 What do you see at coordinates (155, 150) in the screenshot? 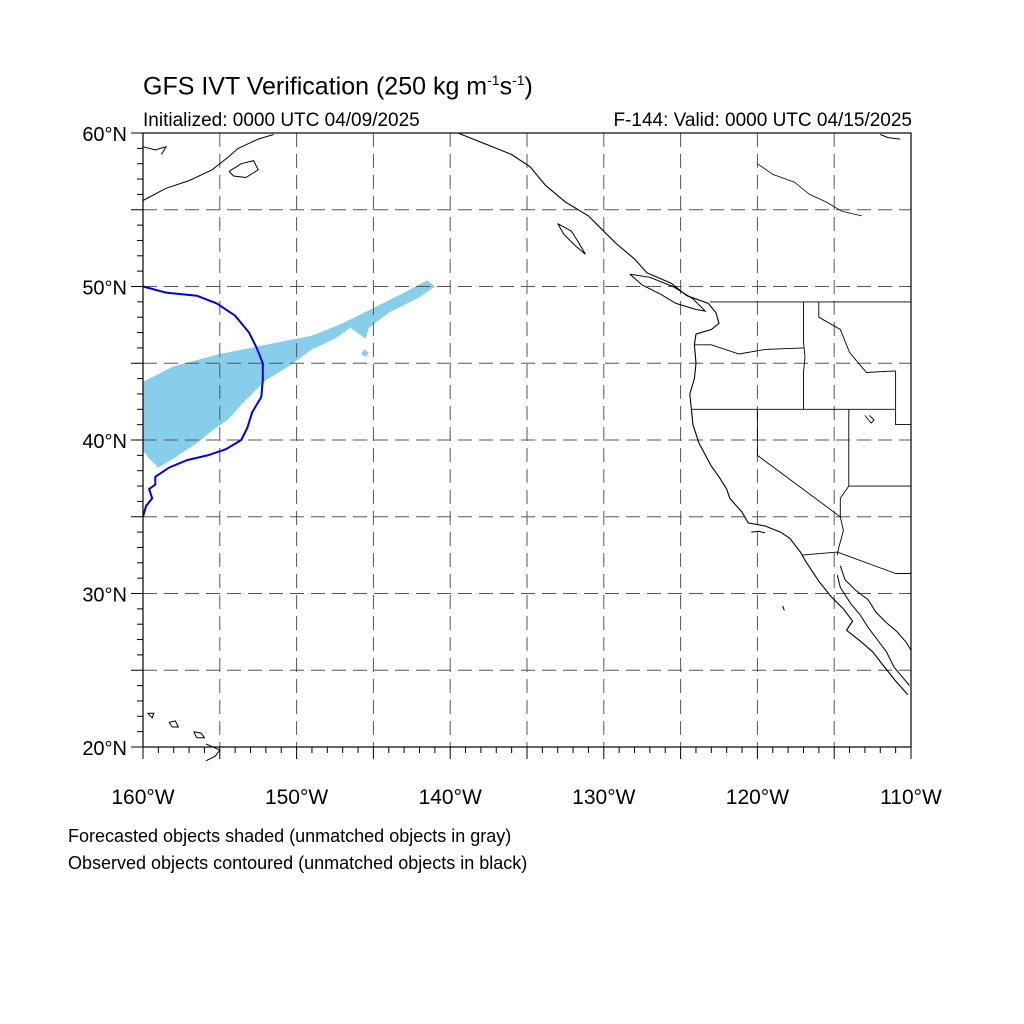
I see `bristol-bay-coastline` at bounding box center [155, 150].